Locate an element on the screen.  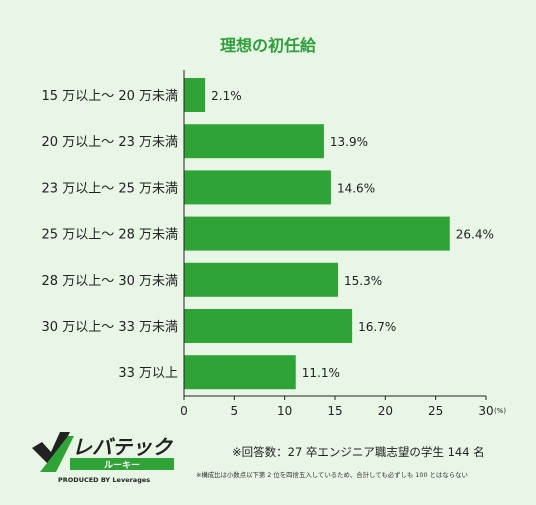
category-label: 15 万以上〜 20 万未満 is located at coordinates (110, 96).